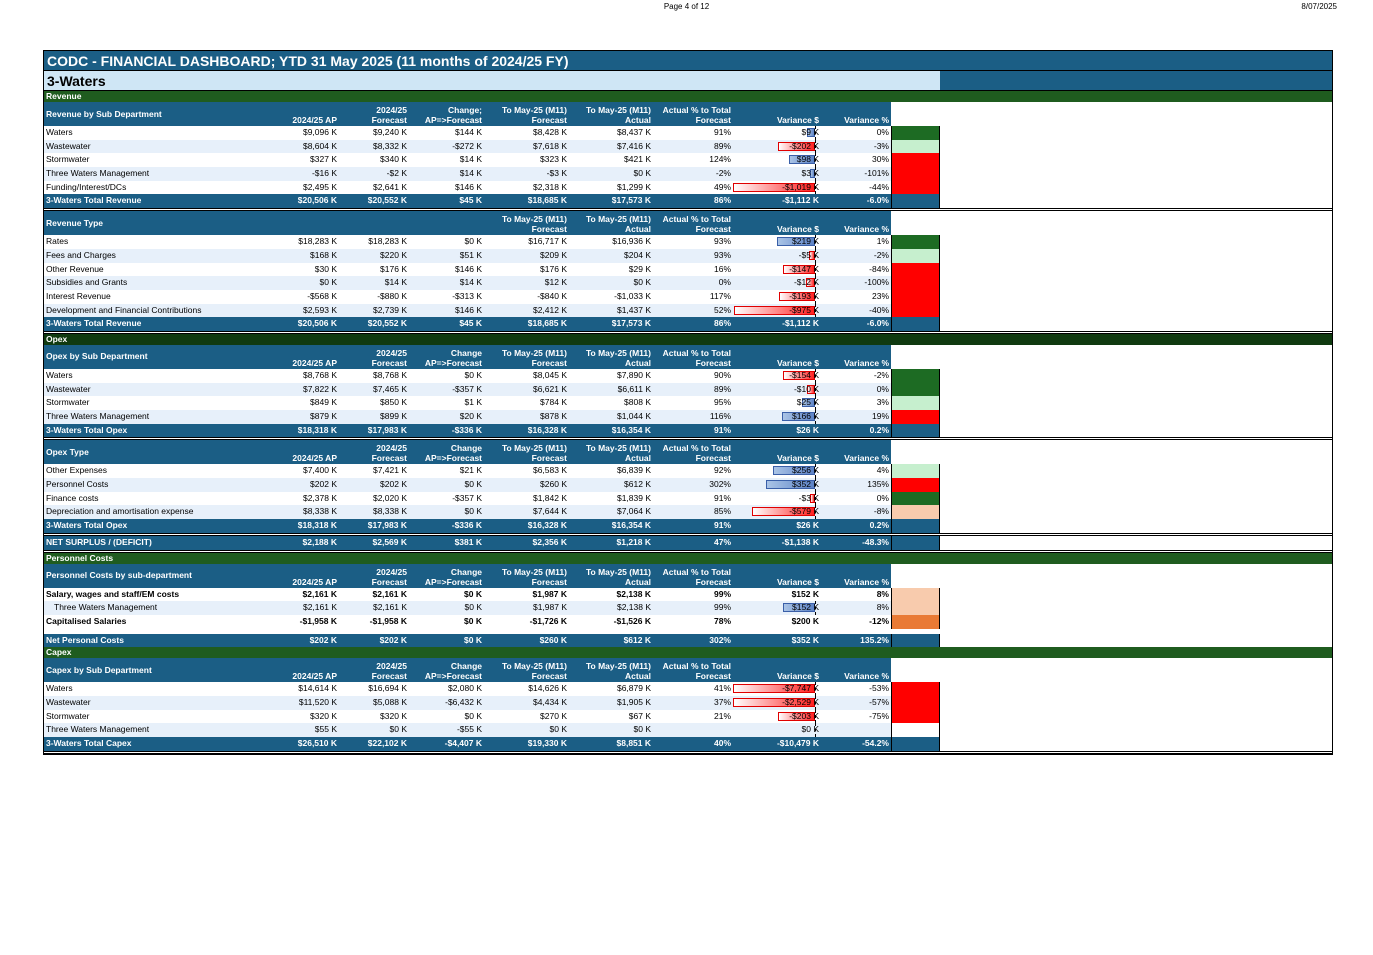  Describe the element at coordinates (783, 512) in the screenshot. I see `variance-bar` at that location.